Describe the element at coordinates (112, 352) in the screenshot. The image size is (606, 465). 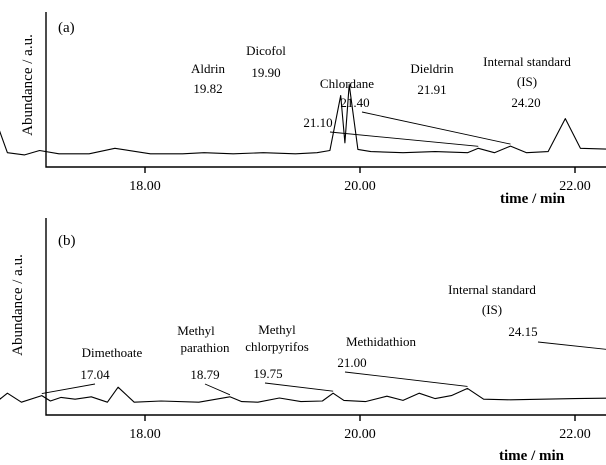
I see `panel-b-peak-name: Dimethoate` at that location.